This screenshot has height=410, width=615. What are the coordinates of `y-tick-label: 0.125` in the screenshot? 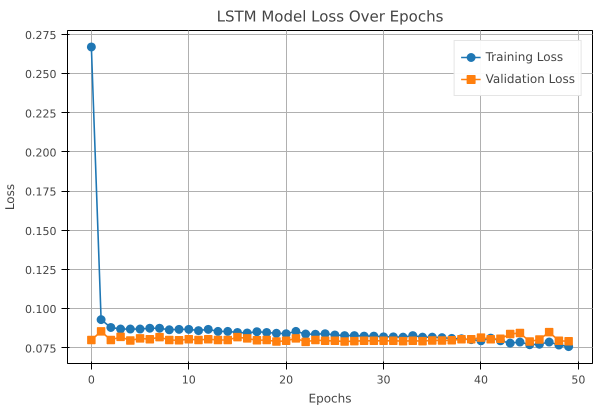 It's located at (41, 270).